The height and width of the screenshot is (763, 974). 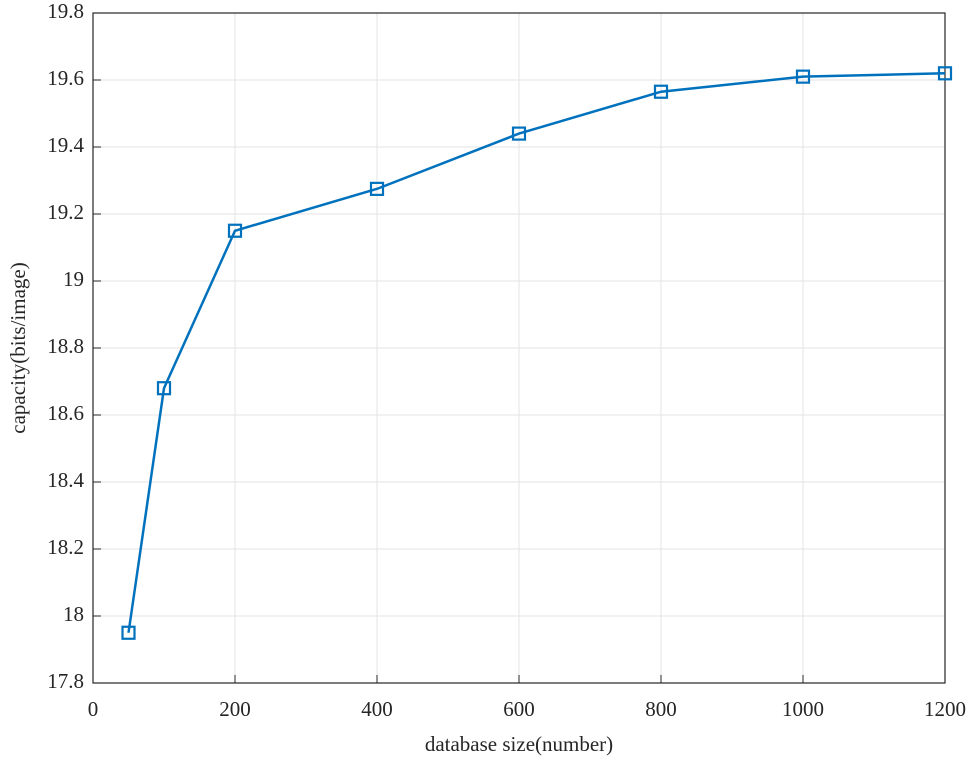 What do you see at coordinates (65, 212) in the screenshot?
I see `y-tick-label: 19.2` at bounding box center [65, 212].